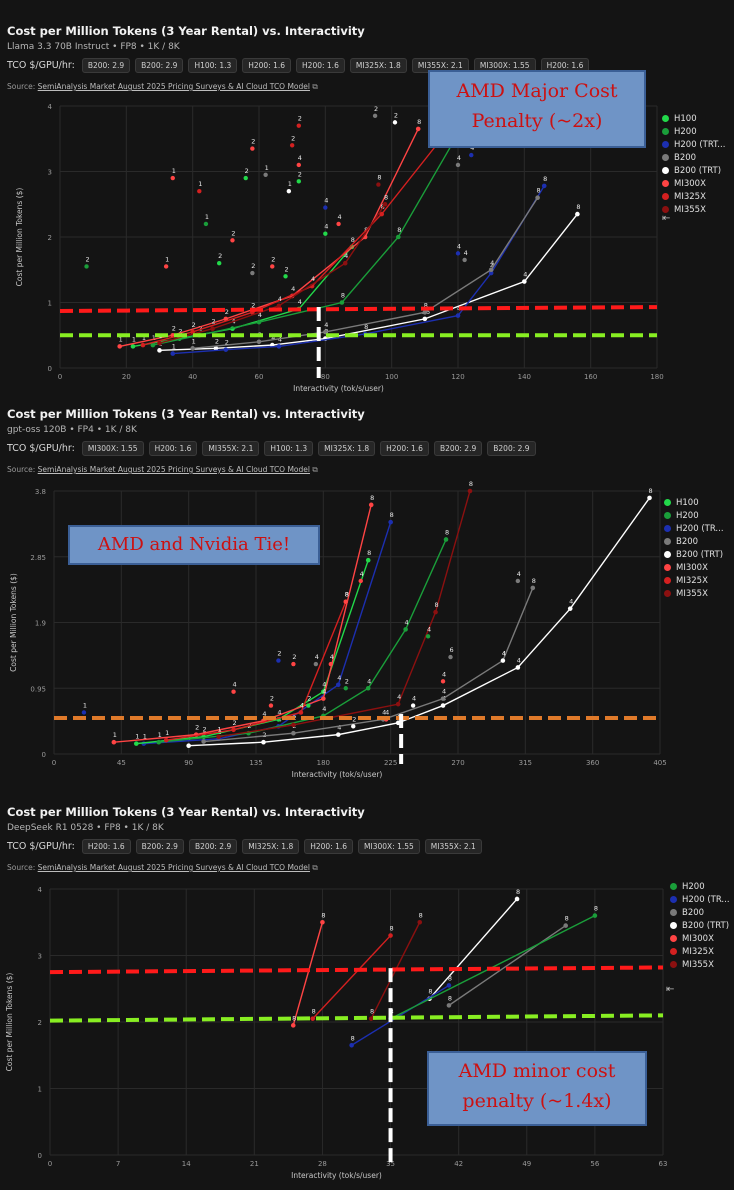 Image resolution: width=734 pixels, height=1190 pixels. What do you see at coordinates (525, 763) in the screenshot?
I see `x-tick-label: 315` at bounding box center [525, 763].